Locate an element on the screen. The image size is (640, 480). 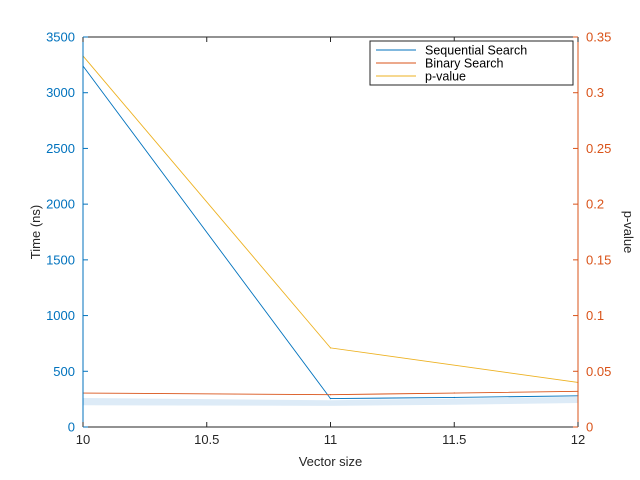
confidence-band-layer is located at coordinates (330, 401).